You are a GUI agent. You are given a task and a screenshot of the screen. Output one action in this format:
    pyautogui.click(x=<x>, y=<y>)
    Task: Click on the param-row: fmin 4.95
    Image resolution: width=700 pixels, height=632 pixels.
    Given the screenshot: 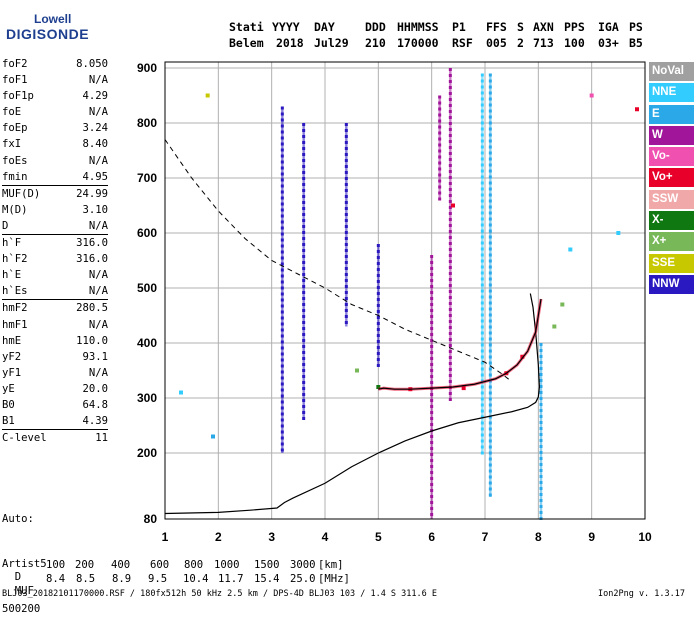 What is the action you would take?
    pyautogui.click(x=55, y=177)
    